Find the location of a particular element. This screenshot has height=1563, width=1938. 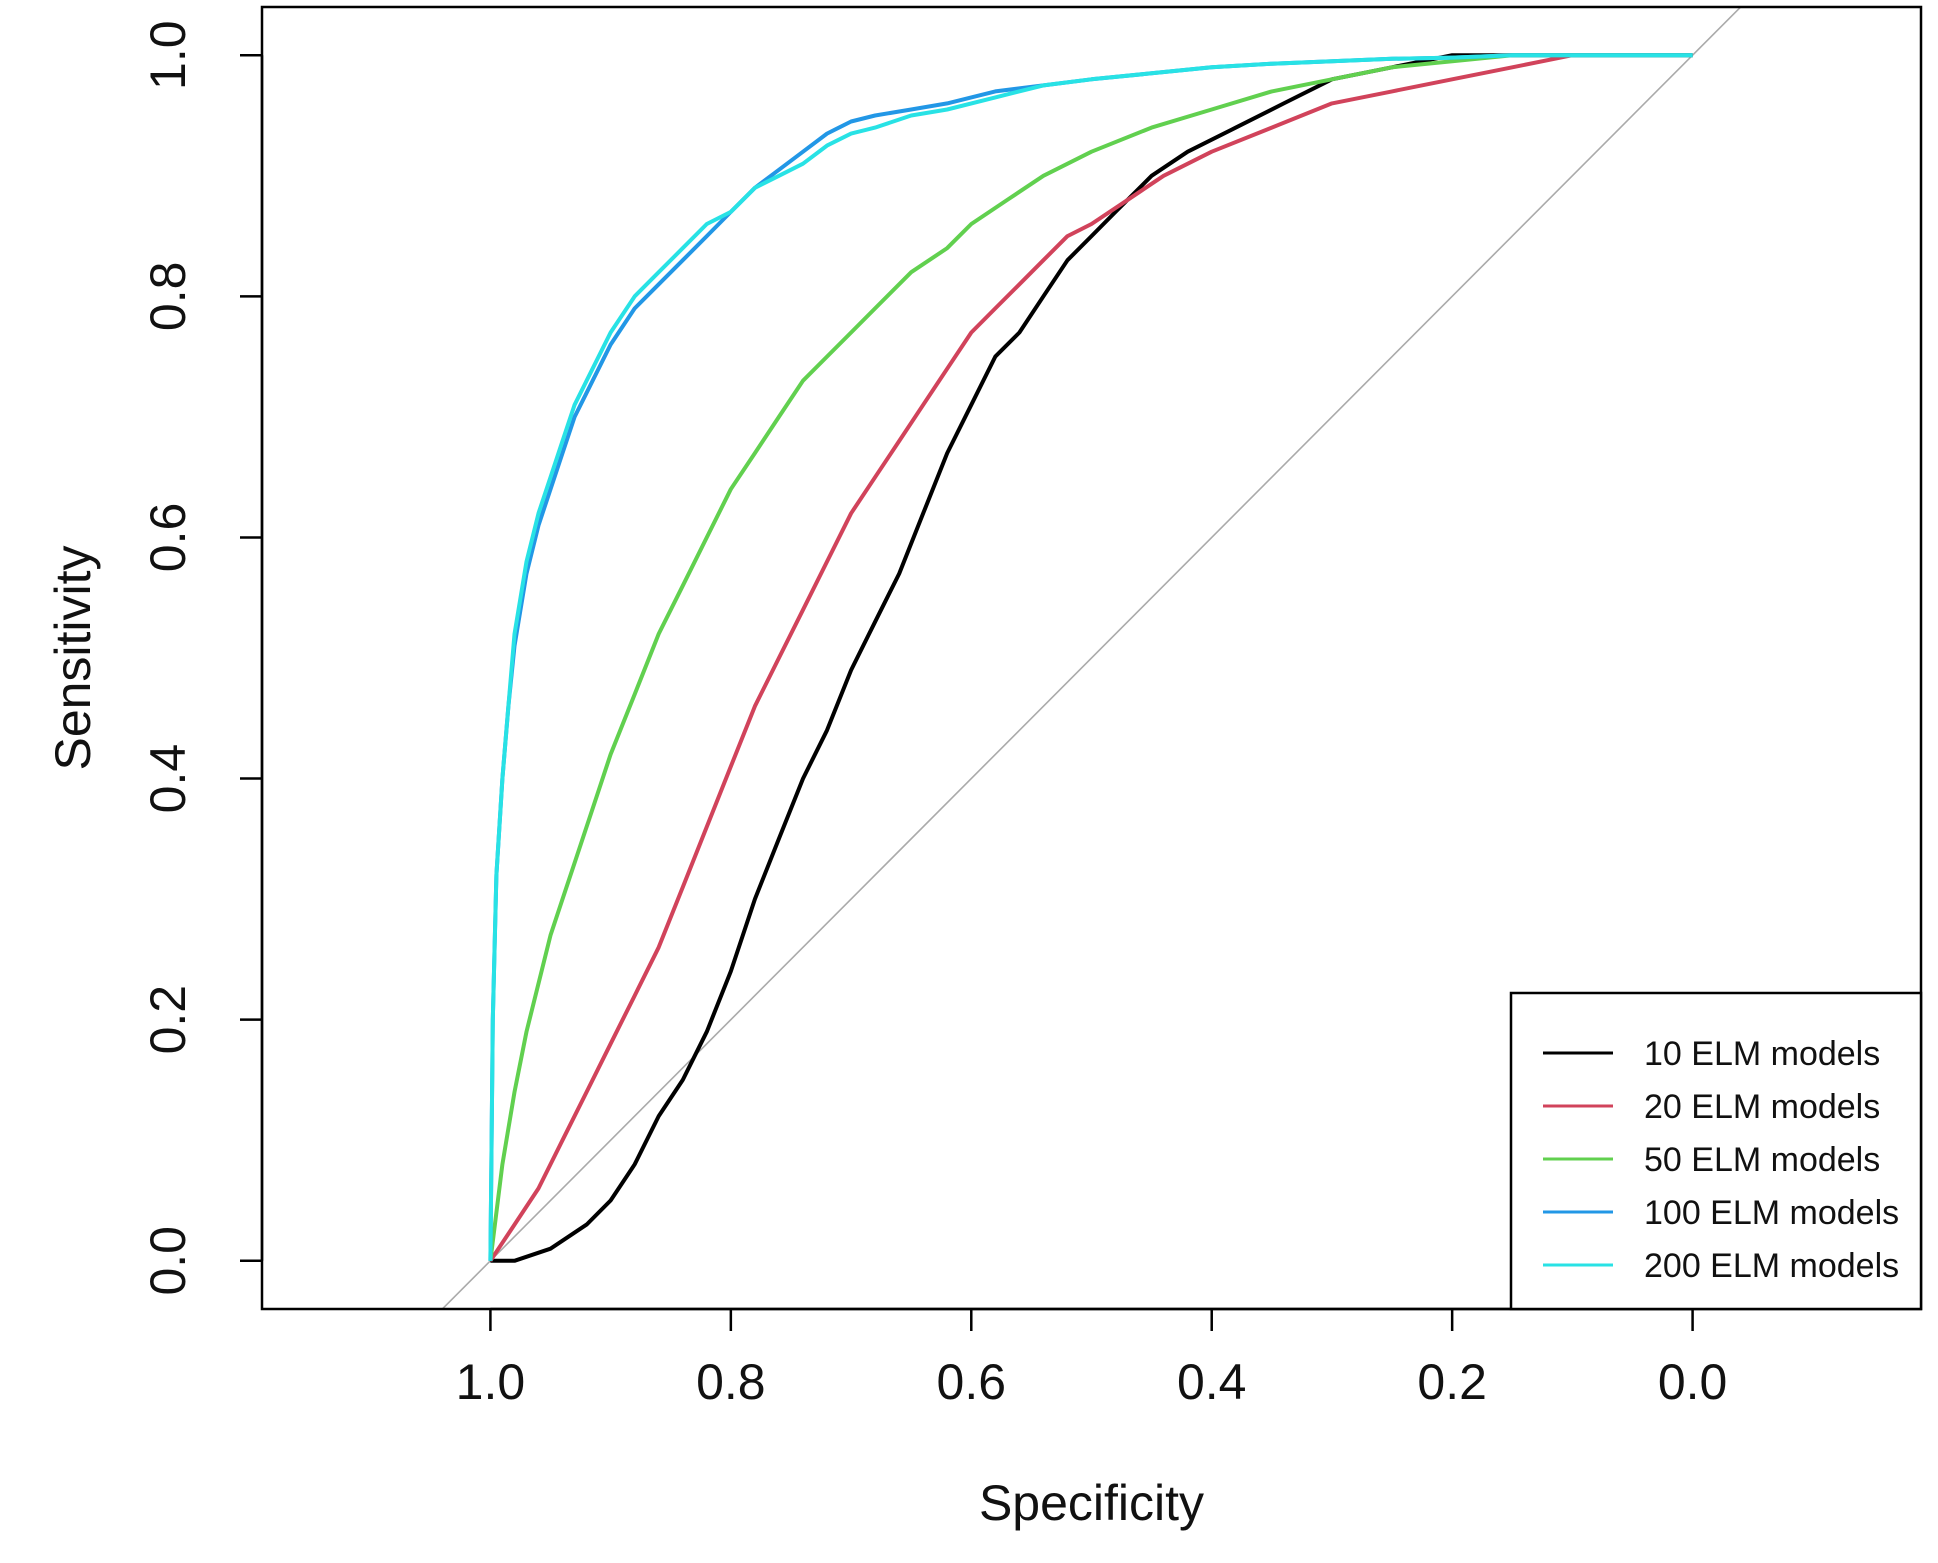

legend-label: 10 ELM models is located at coordinates (1762, 1054).